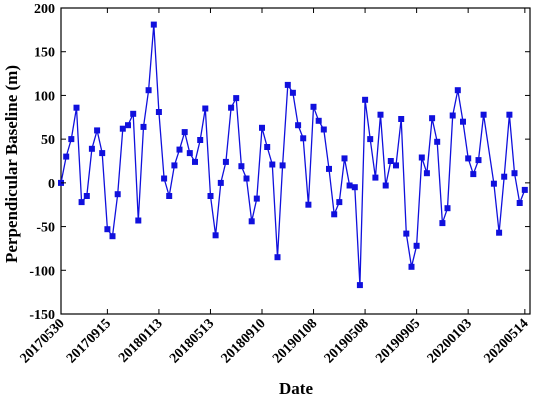 This screenshot has height=401, width=540. I want to click on y-axis-title: Perpendicular Baseline (m), so click(11, 164).